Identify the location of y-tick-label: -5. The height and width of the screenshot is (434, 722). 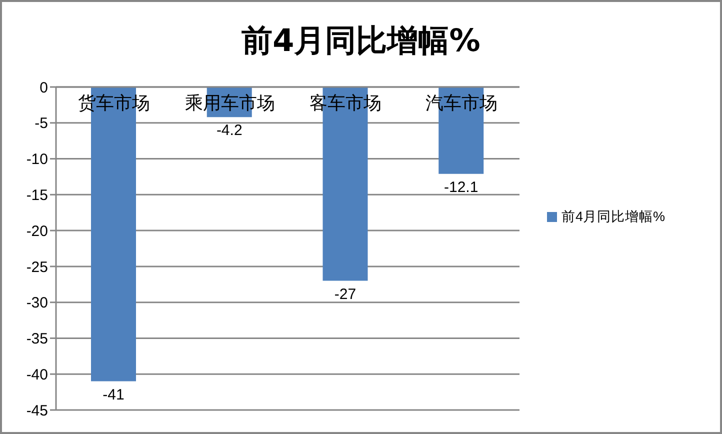
(41, 123).